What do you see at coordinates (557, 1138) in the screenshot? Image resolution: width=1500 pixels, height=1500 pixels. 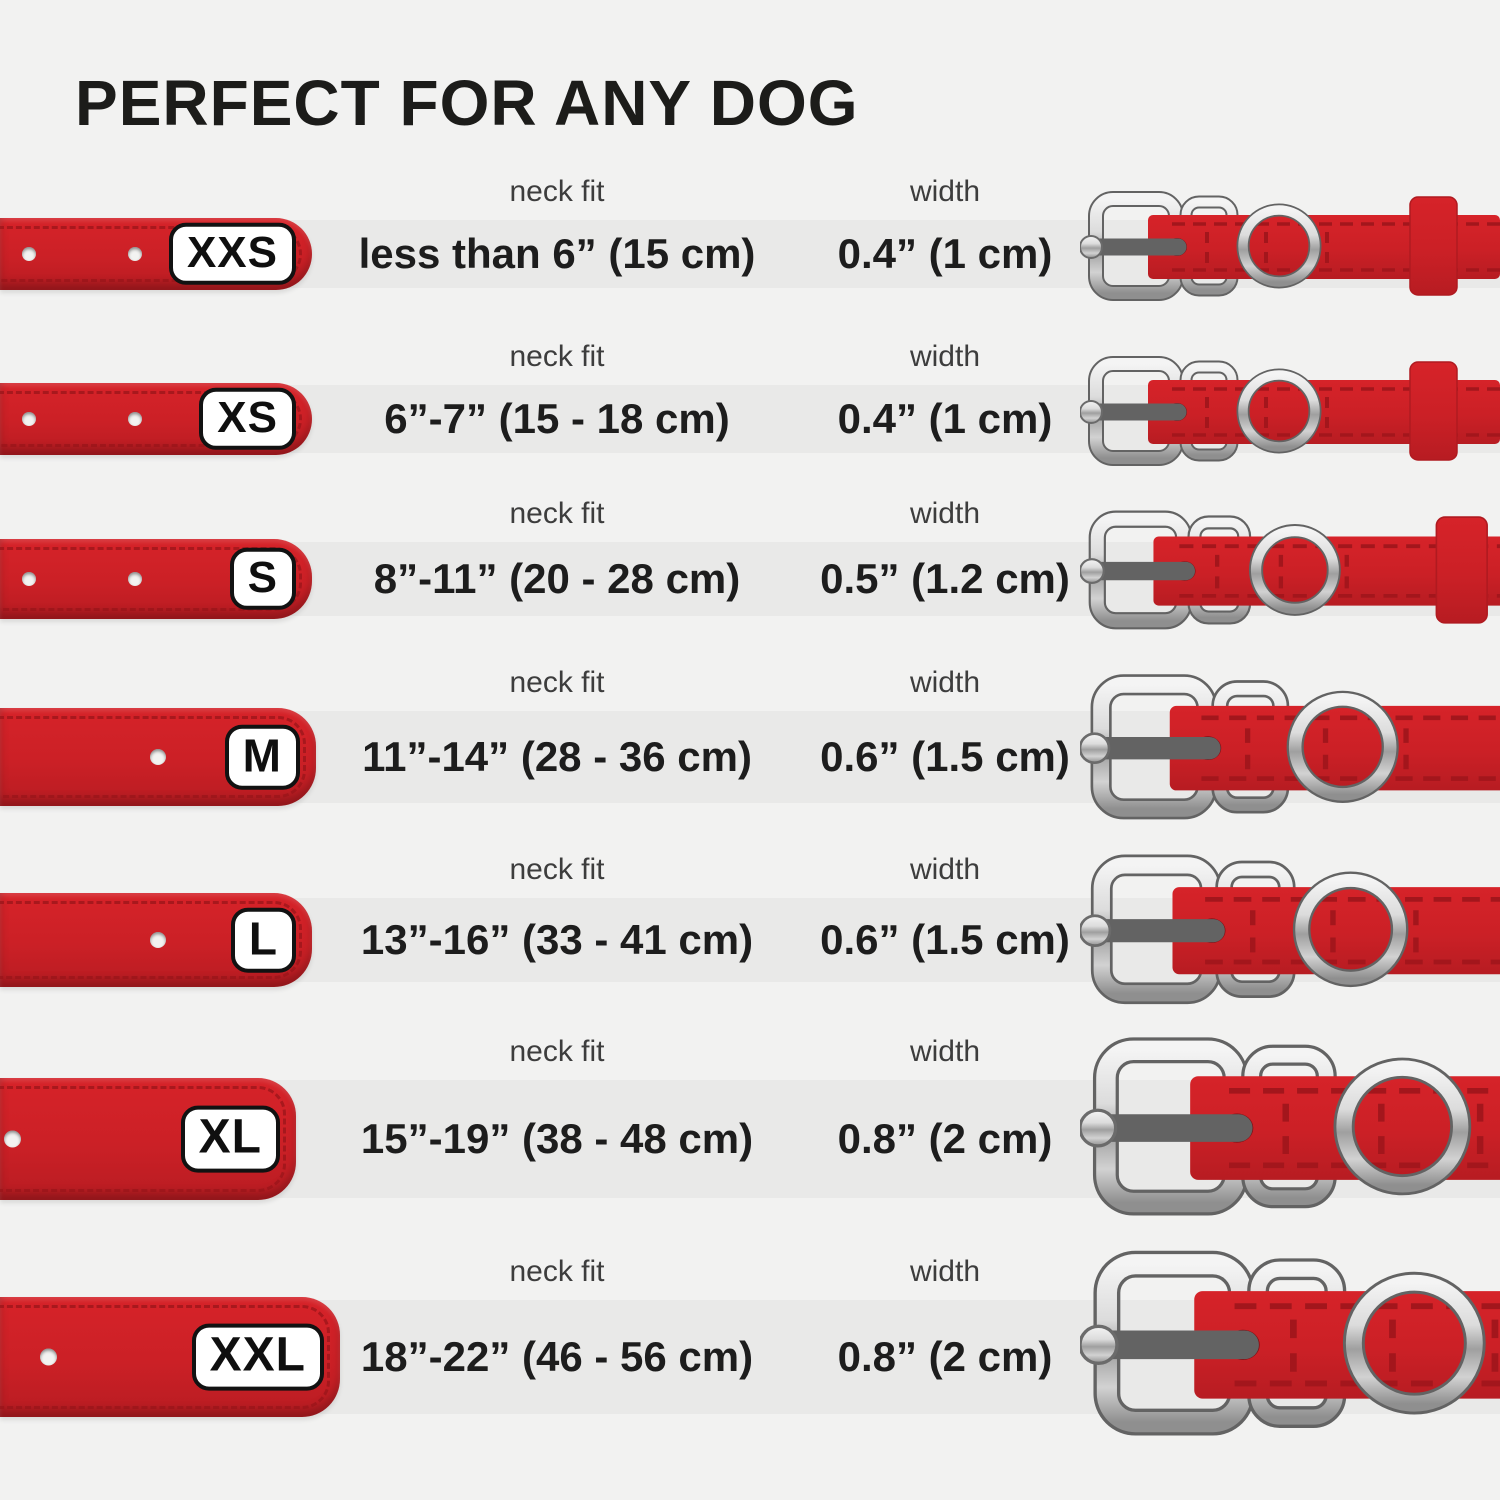 I see `neck-fit-value: 15”-19” (38 - 48 cm)` at bounding box center [557, 1138].